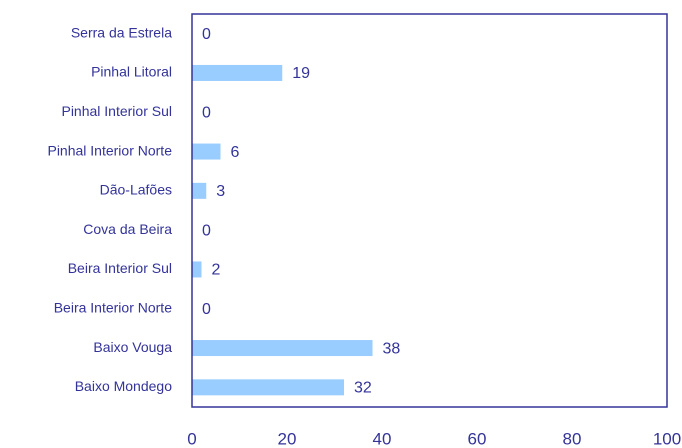 This screenshot has width=682, height=448. What do you see at coordinates (216, 270) in the screenshot?
I see `value-label: 2` at bounding box center [216, 270].